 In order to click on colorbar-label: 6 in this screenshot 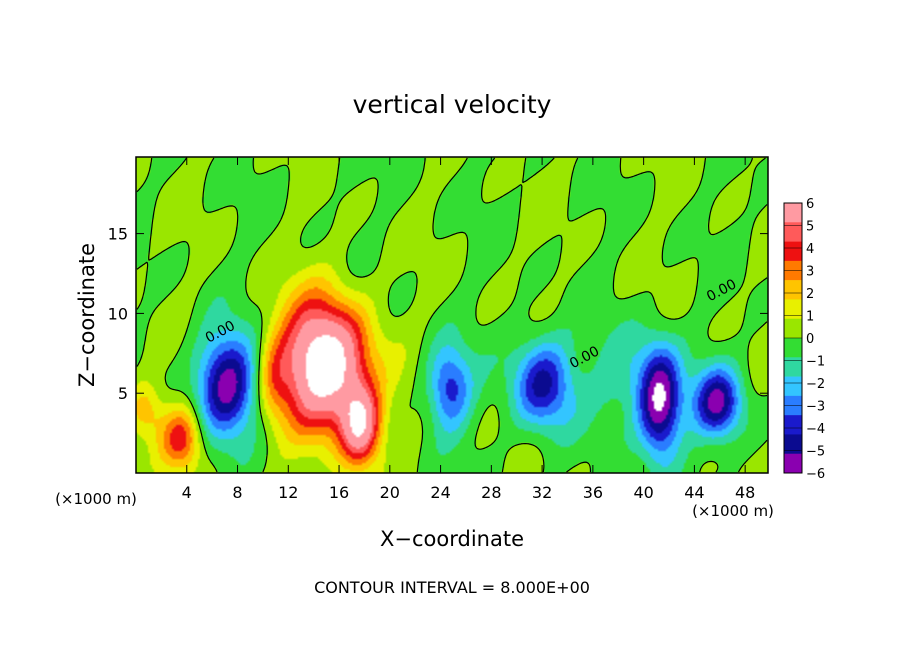, I will do `click(810, 204)`.